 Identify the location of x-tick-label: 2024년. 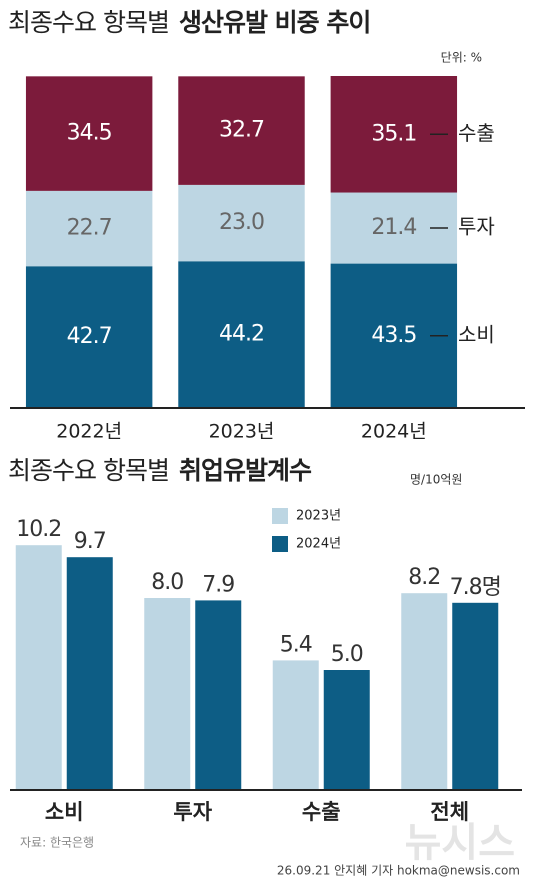
(394, 432).